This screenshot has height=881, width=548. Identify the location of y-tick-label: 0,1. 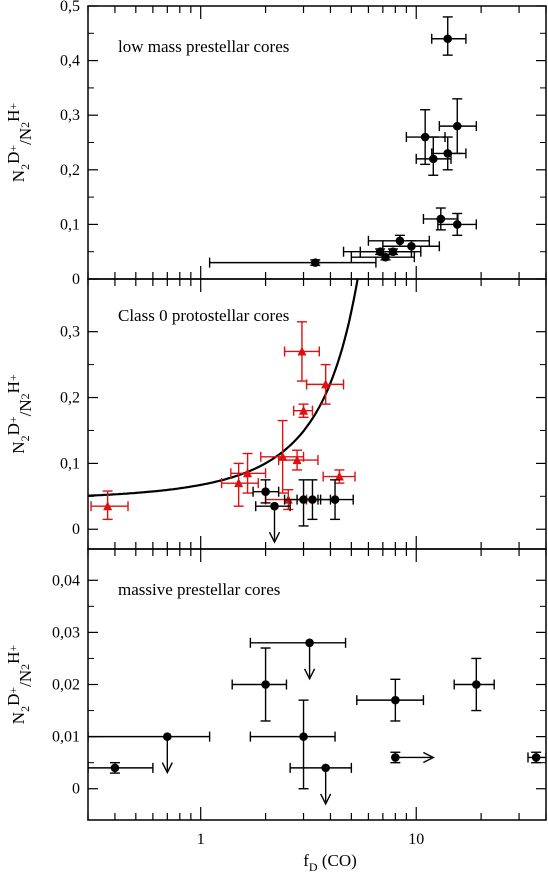
(70, 224).